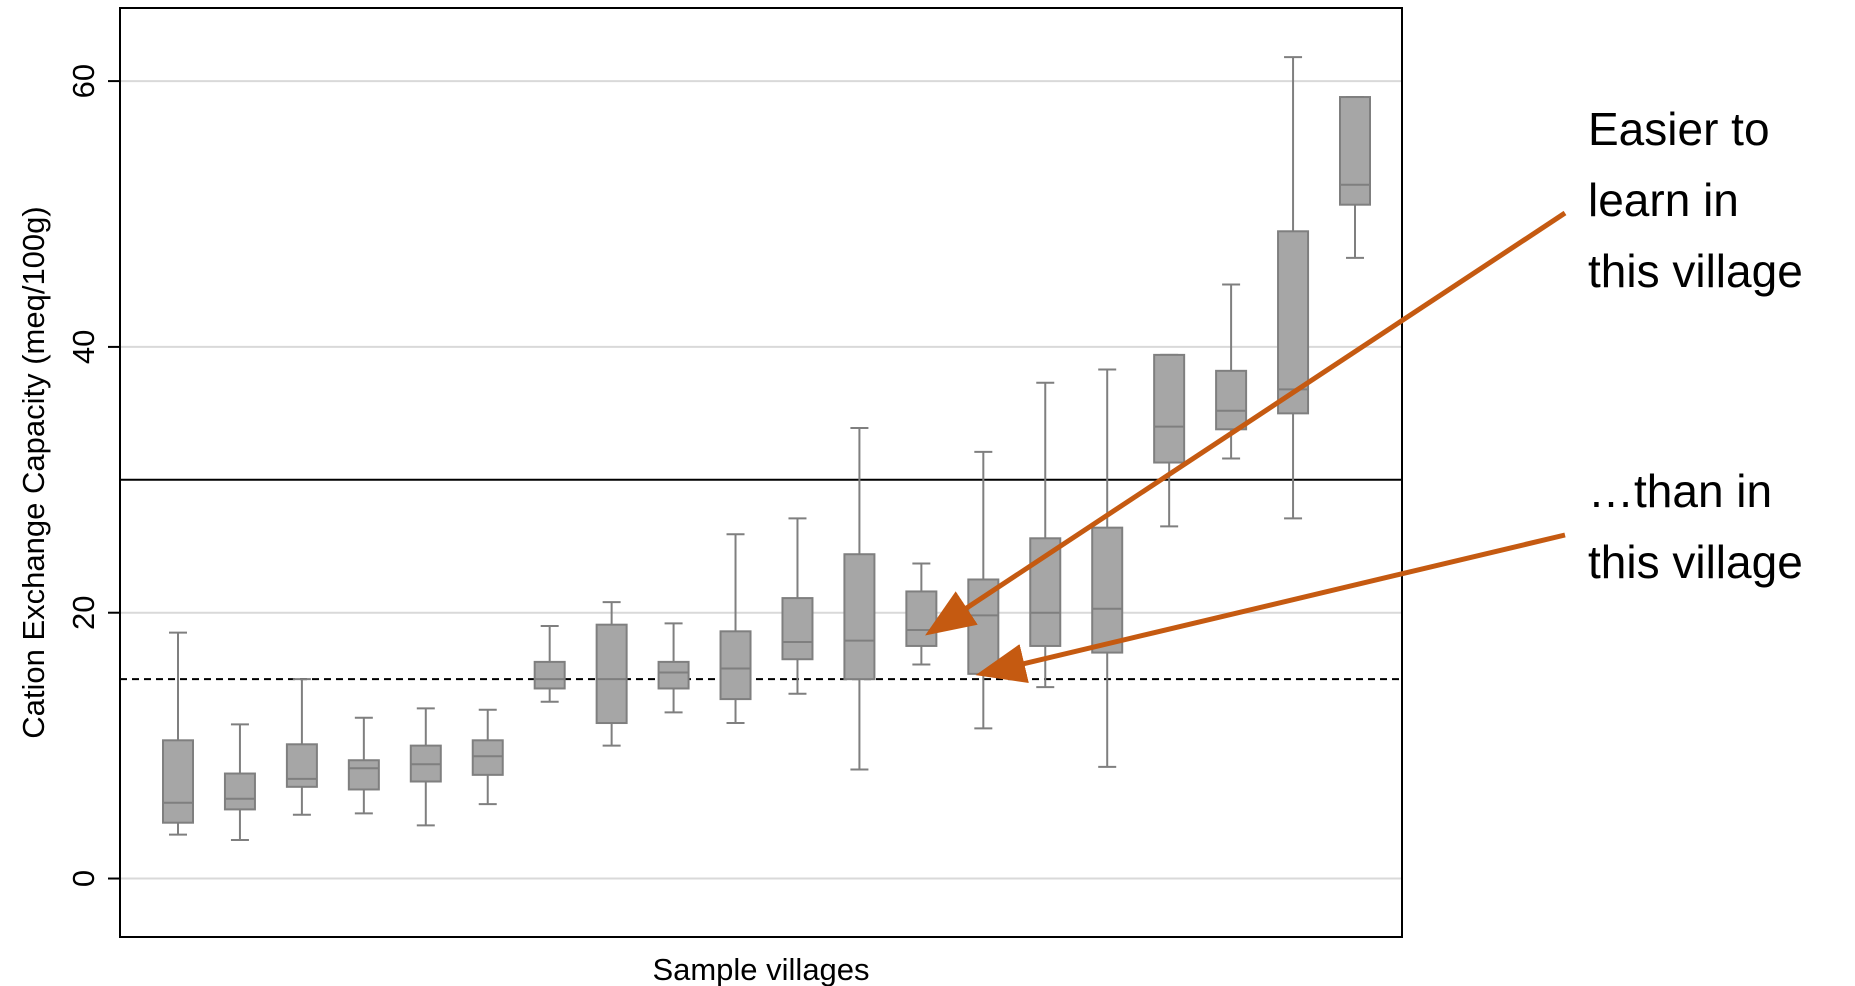  I want to click on arrow-than, so click(1270, 608).